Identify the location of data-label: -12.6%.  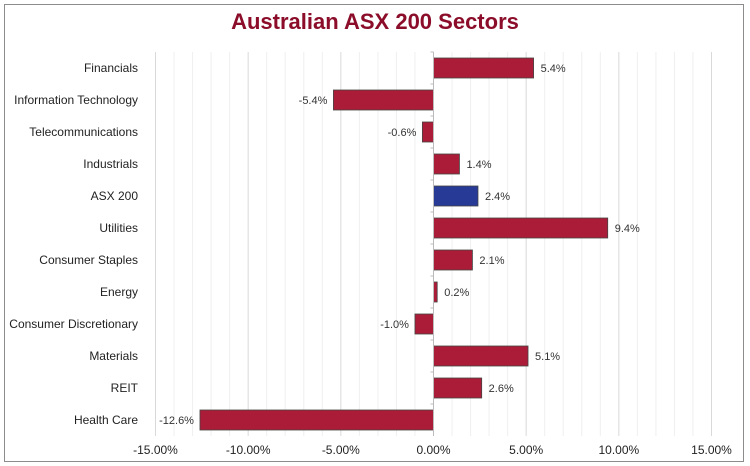
(176, 421).